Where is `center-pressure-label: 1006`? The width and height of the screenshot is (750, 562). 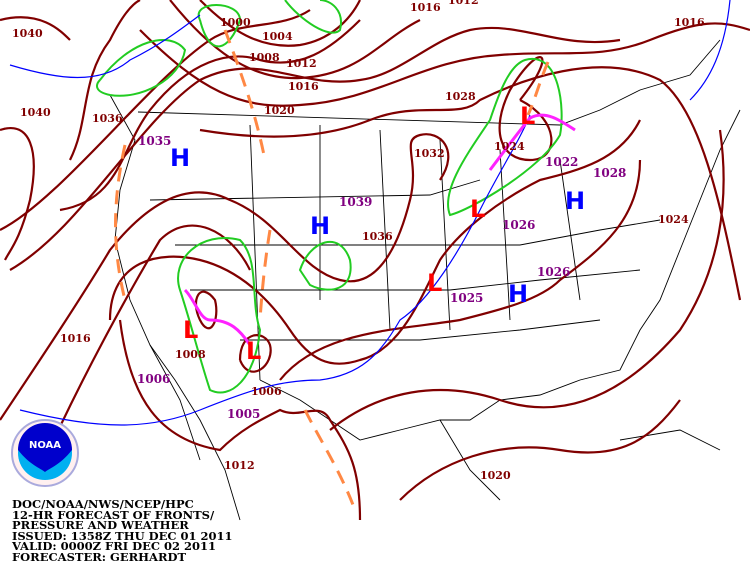
center-pressure-label: 1006 is located at coordinates (153, 379).